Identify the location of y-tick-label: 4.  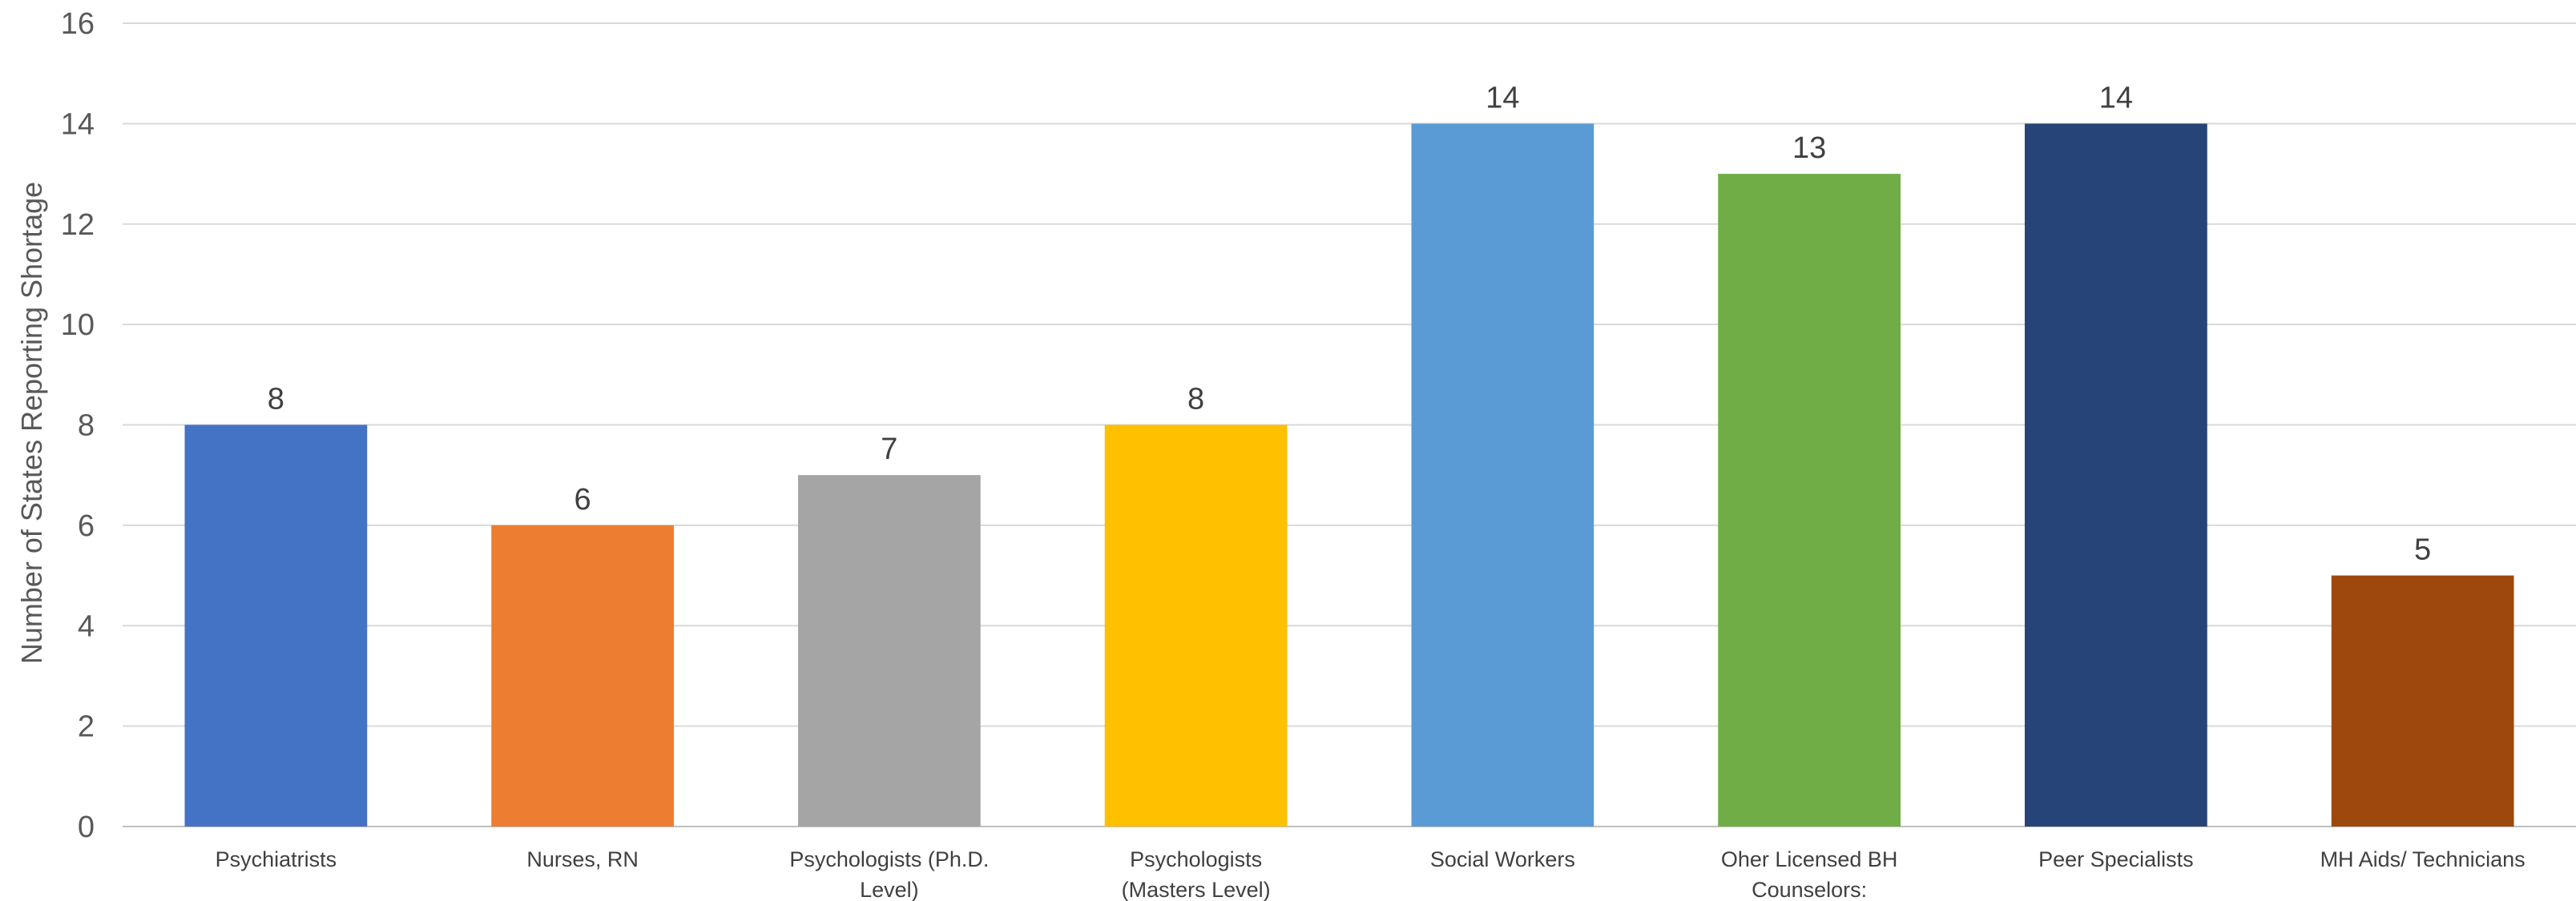
(86, 626).